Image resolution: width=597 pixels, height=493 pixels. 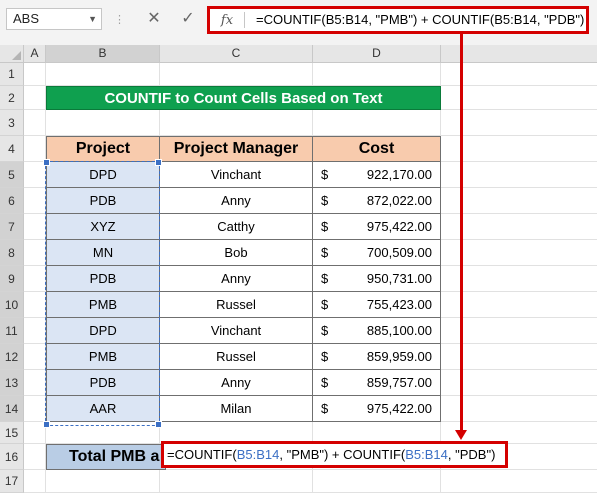 I want to click on cancel-icon: ✕, so click(x=154, y=18).